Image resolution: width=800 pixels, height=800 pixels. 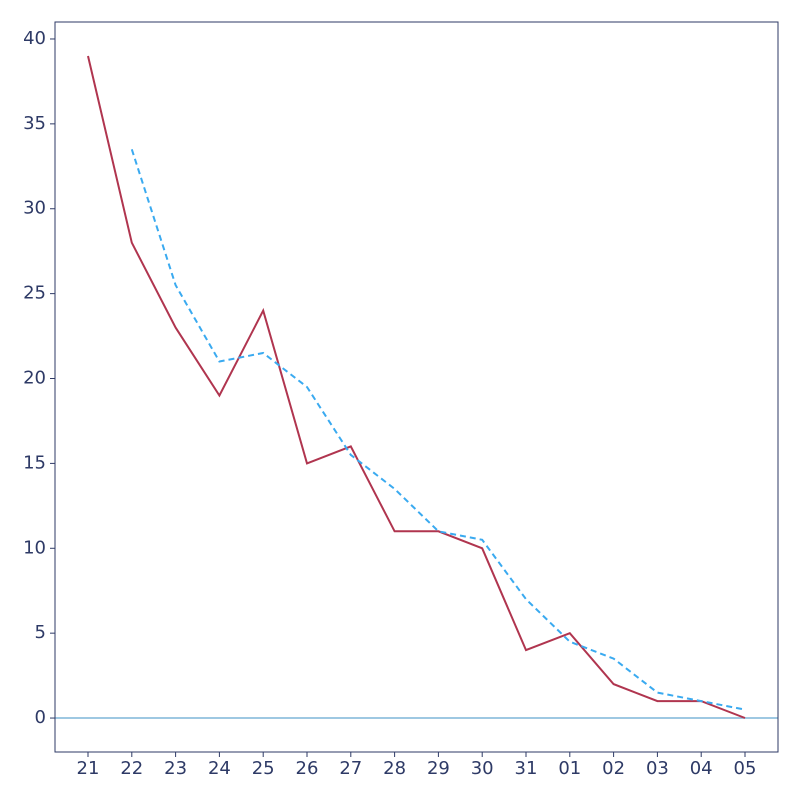 I want to click on x-tick-label: 05, so click(x=745, y=768).